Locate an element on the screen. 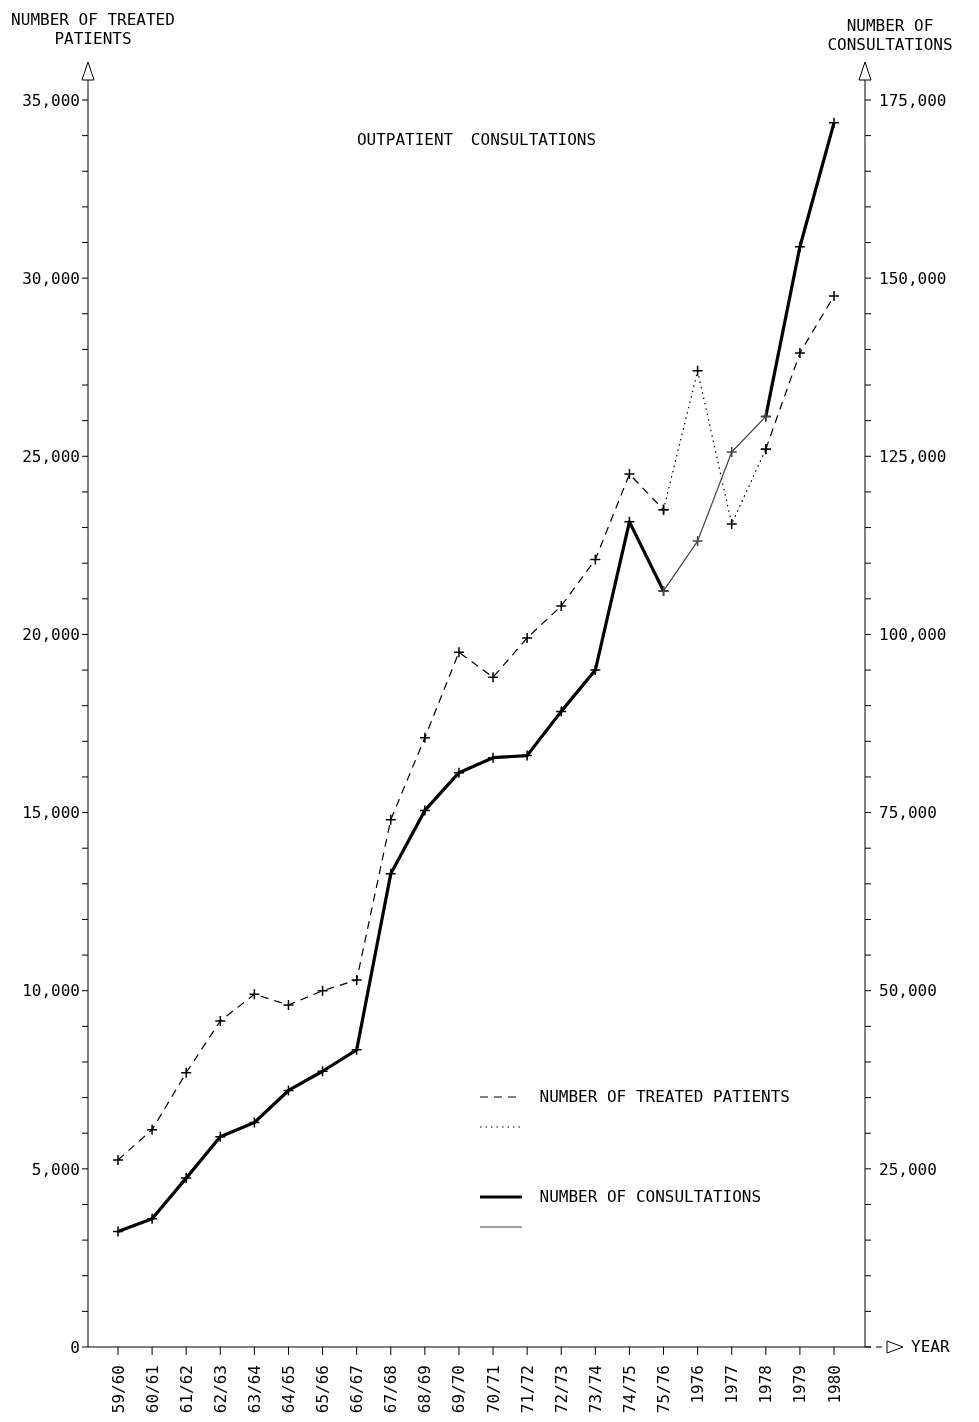 This screenshot has width=979, height=1422. y2-tick-label: 125,000 is located at coordinates (913, 456).